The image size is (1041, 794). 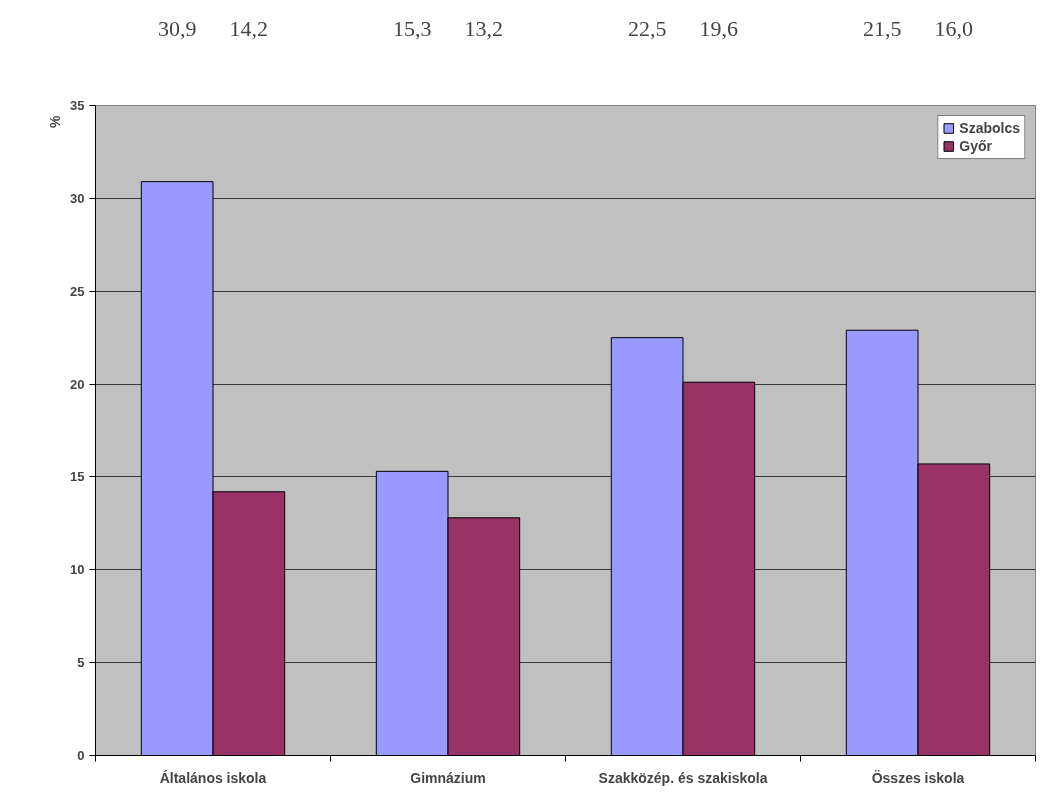 I want to click on y-tick-label: 35, so click(x=77, y=105).